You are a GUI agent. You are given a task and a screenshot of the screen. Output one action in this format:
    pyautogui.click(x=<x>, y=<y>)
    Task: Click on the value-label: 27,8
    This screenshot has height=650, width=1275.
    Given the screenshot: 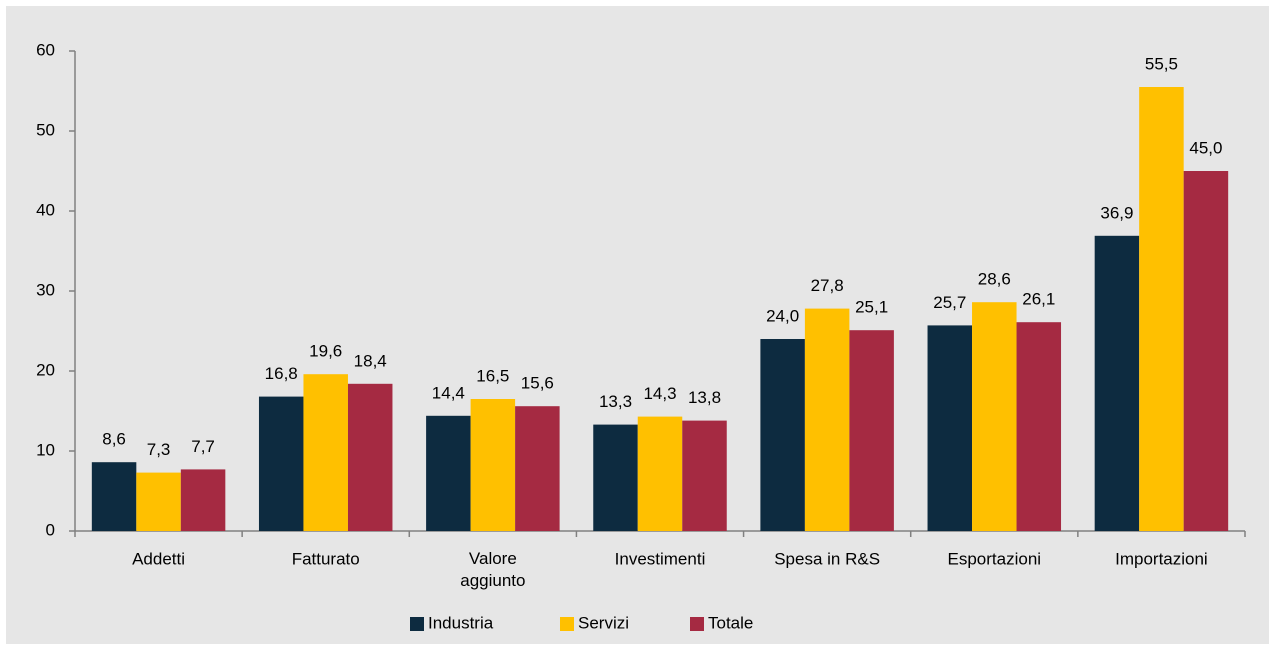 What is the action you would take?
    pyautogui.click(x=827, y=285)
    